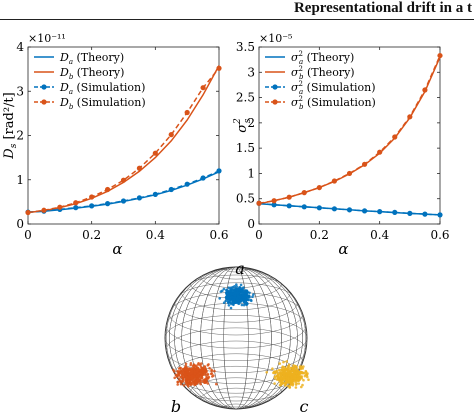 The width and height of the screenshot is (474, 417). What do you see at coordinates (20, 136) in the screenshot?
I see `y-tick-label: 2` at bounding box center [20, 136].